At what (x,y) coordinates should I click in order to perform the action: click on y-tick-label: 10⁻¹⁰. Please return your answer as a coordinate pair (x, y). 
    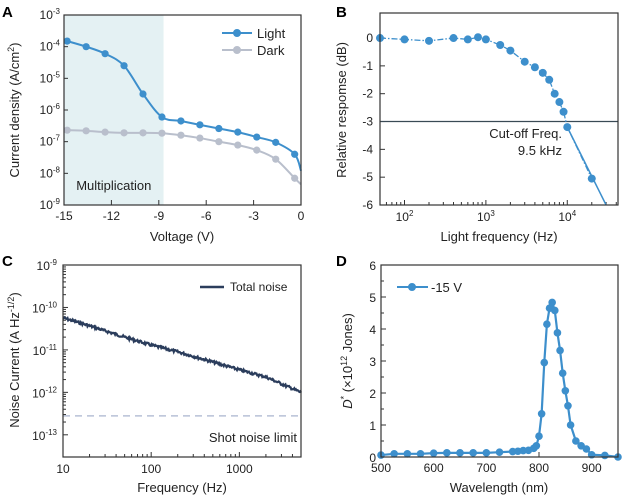
    Looking at the image, I should click on (44, 307).